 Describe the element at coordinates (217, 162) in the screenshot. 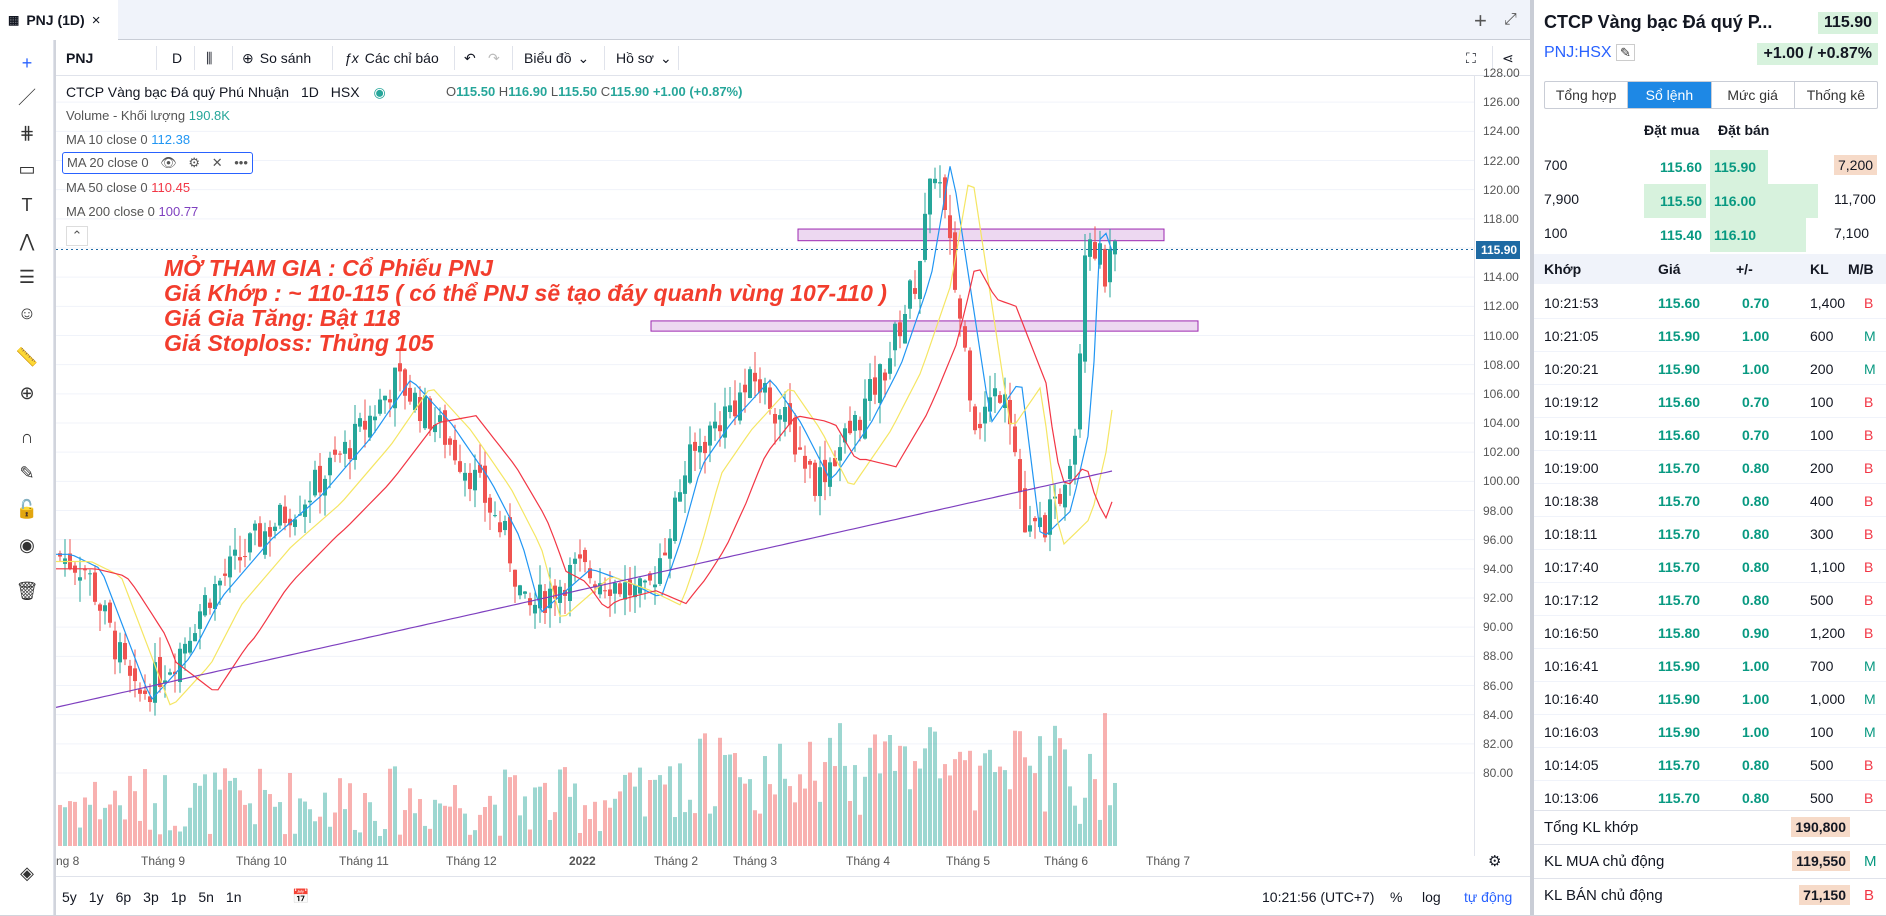

I see `remove-icon: ✕` at that location.